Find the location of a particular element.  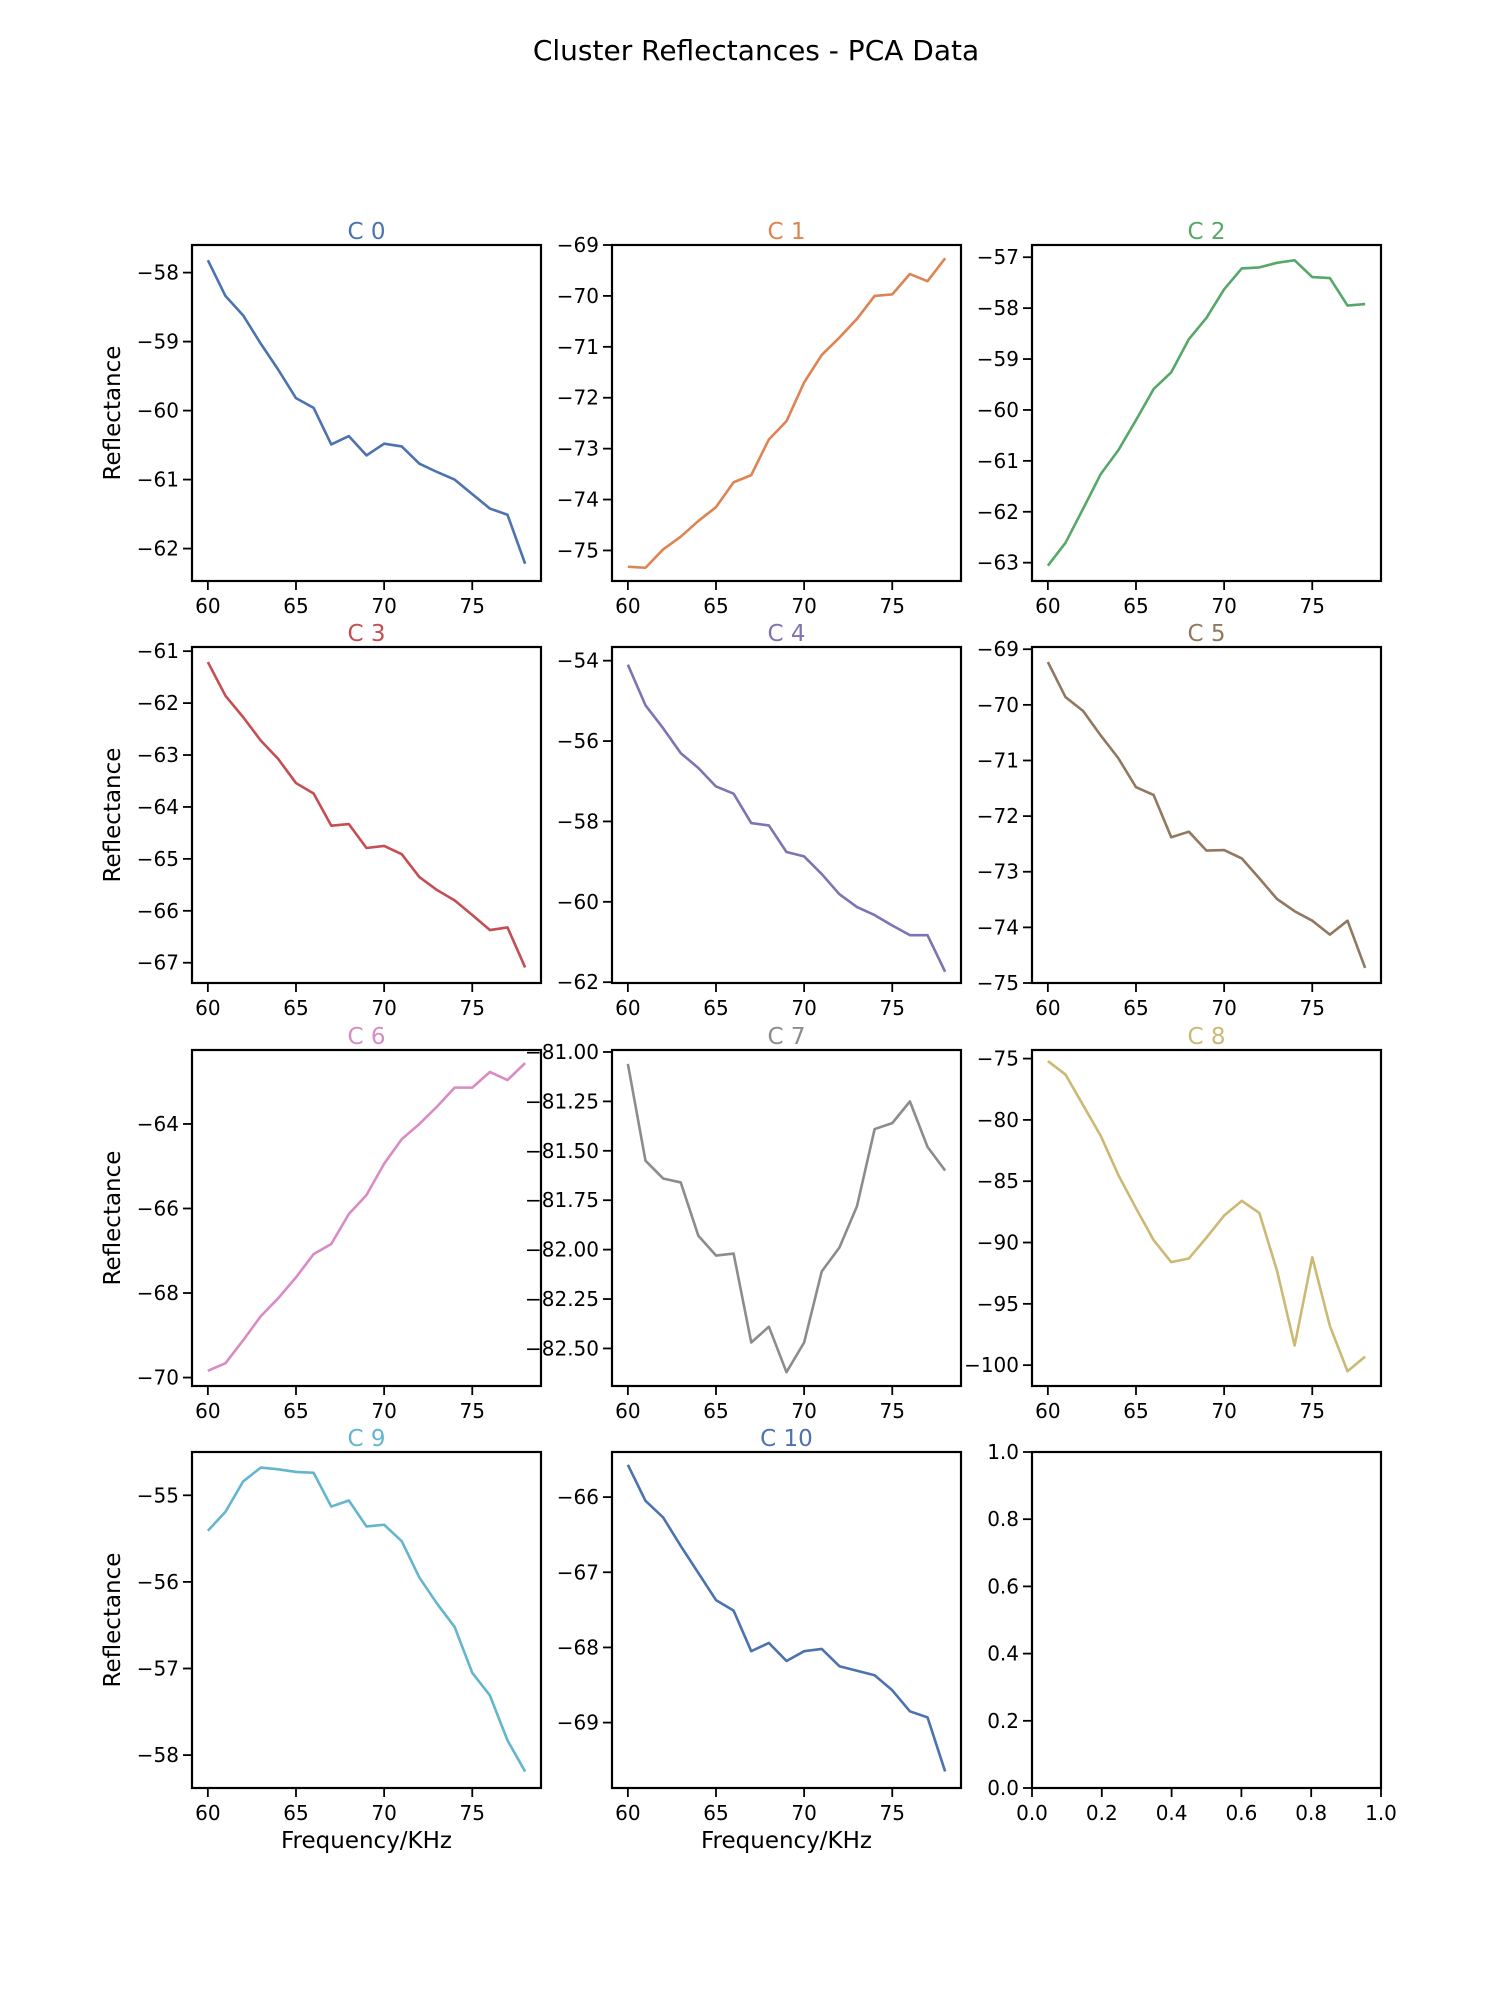

y-tick-label: −75 is located at coordinates (578, 550).